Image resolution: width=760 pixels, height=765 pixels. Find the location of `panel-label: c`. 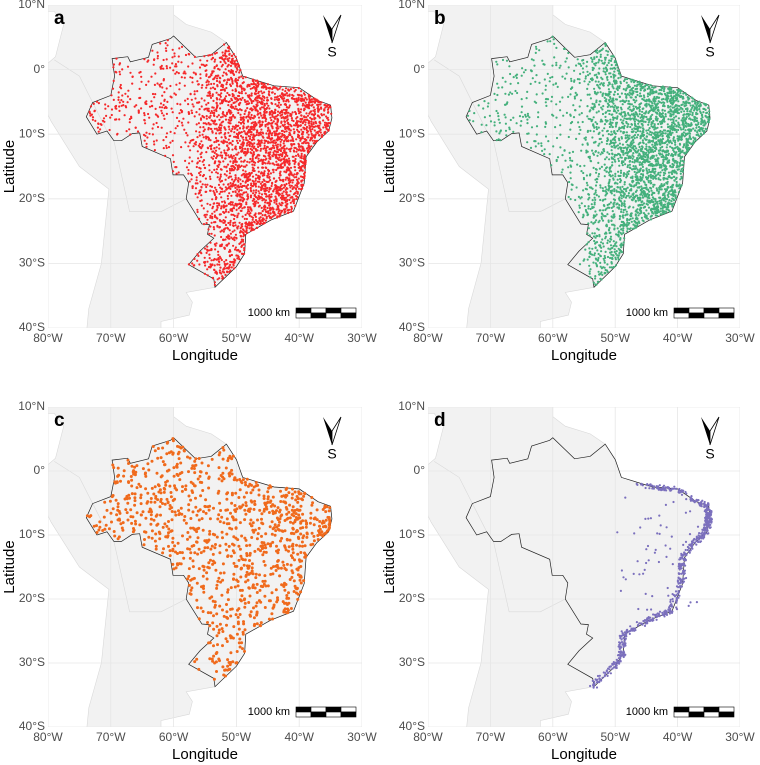

panel-label: c is located at coordinates (59, 420).